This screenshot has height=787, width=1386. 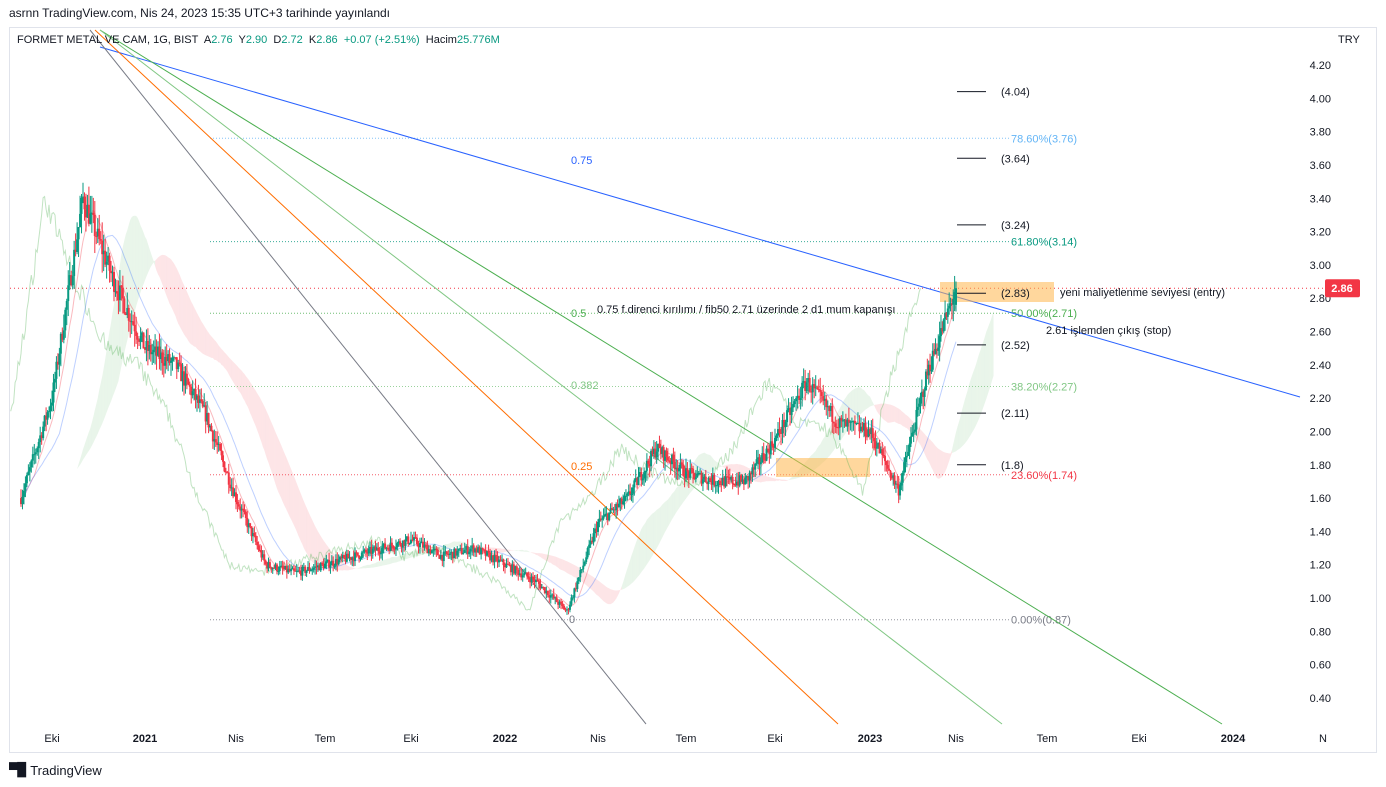 What do you see at coordinates (1015, 226) in the screenshot?
I see `target-level-label: (3.24)` at bounding box center [1015, 226].